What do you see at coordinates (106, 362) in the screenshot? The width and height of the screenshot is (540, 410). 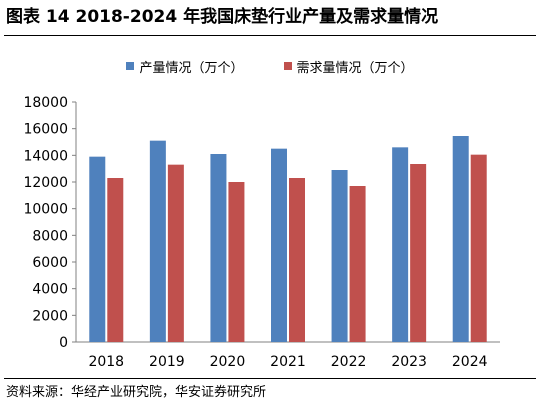 I see `x-tick-label: 2018` at bounding box center [106, 362].